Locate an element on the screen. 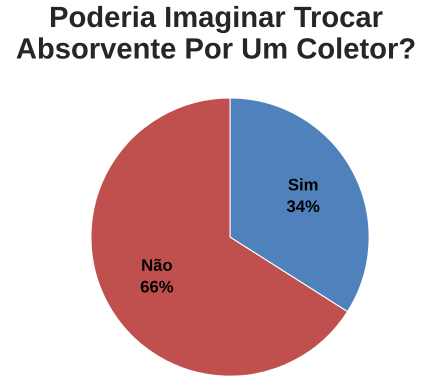 Image resolution: width=432 pixels, height=388 pixels. slice-label: Não is located at coordinates (157, 264).